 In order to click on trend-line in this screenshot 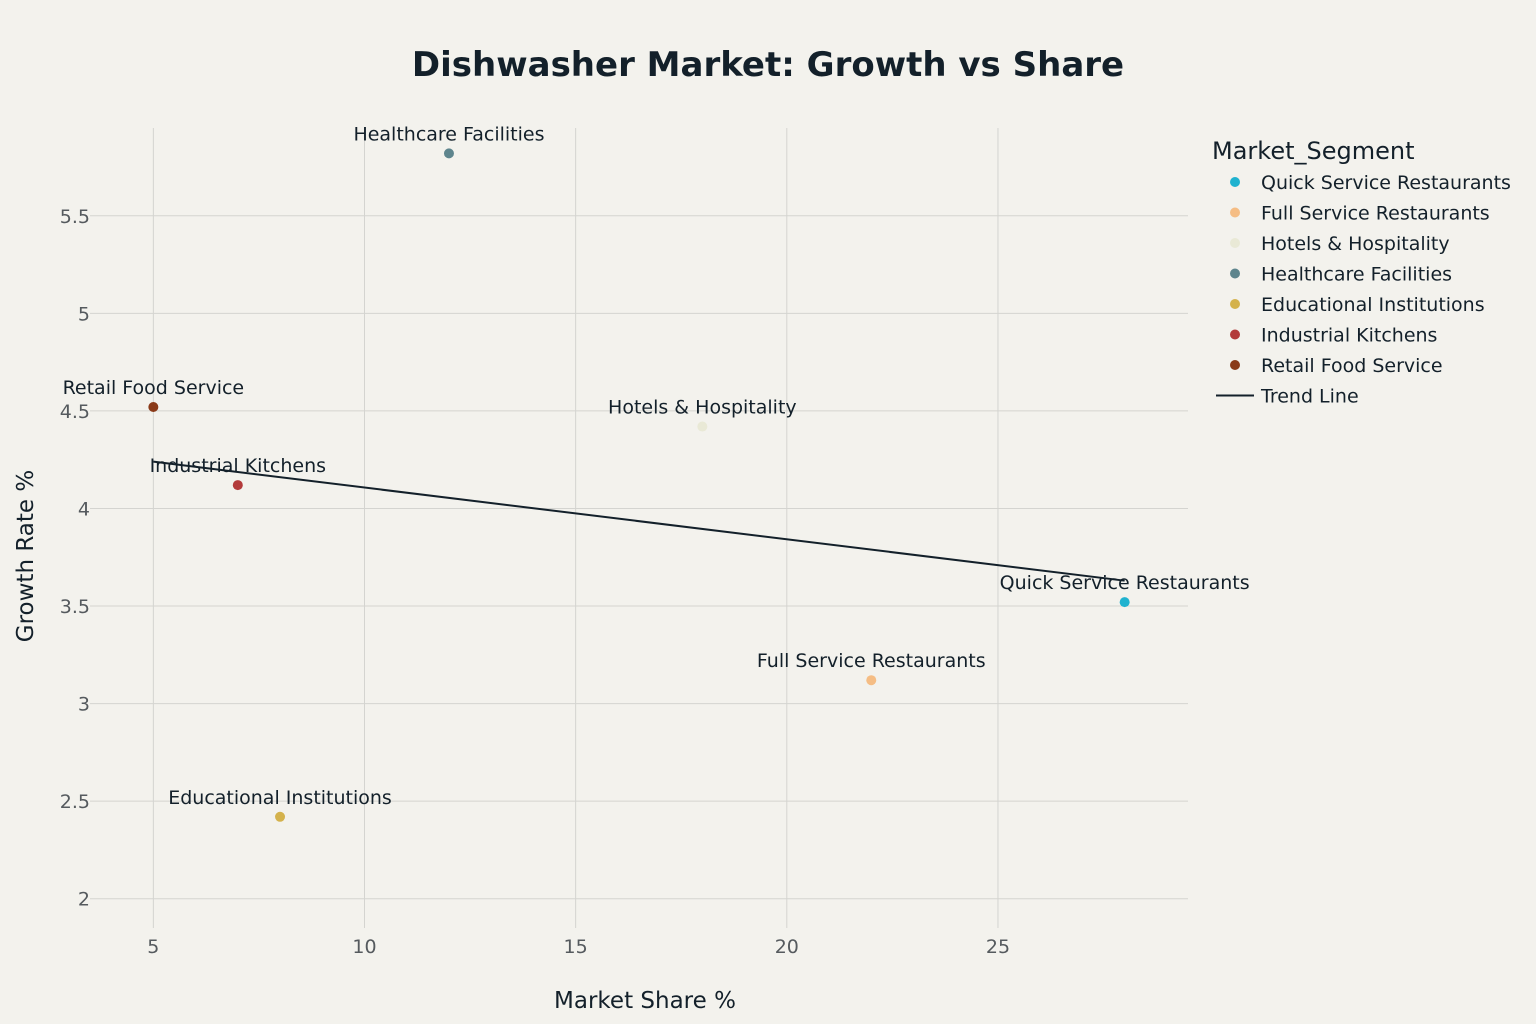, I will do `click(639, 521)`.